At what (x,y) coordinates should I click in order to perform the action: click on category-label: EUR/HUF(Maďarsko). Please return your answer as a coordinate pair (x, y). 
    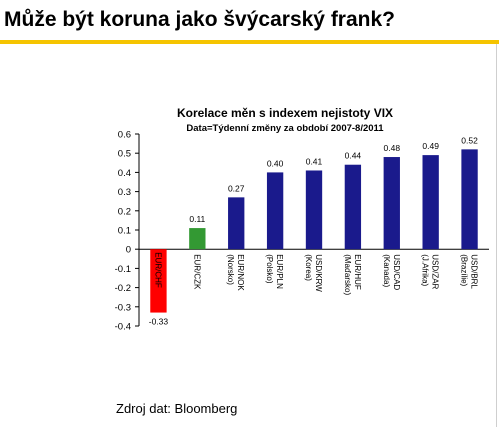
    Looking at the image, I should click on (352, 274).